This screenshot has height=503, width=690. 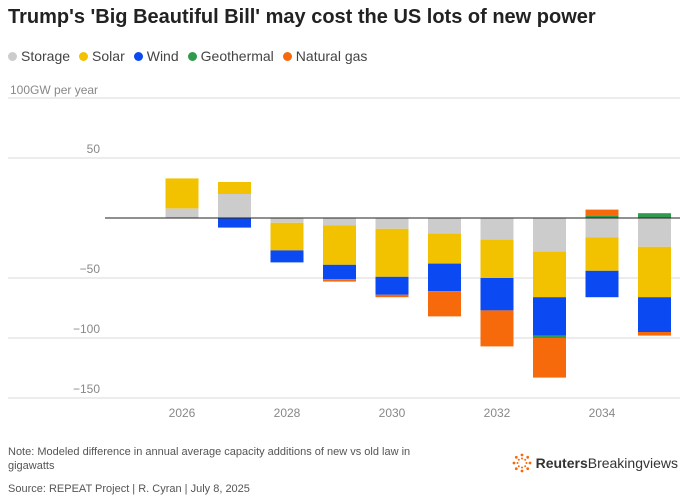 What do you see at coordinates (237, 56) in the screenshot?
I see `legend-label: Geothermal` at bounding box center [237, 56].